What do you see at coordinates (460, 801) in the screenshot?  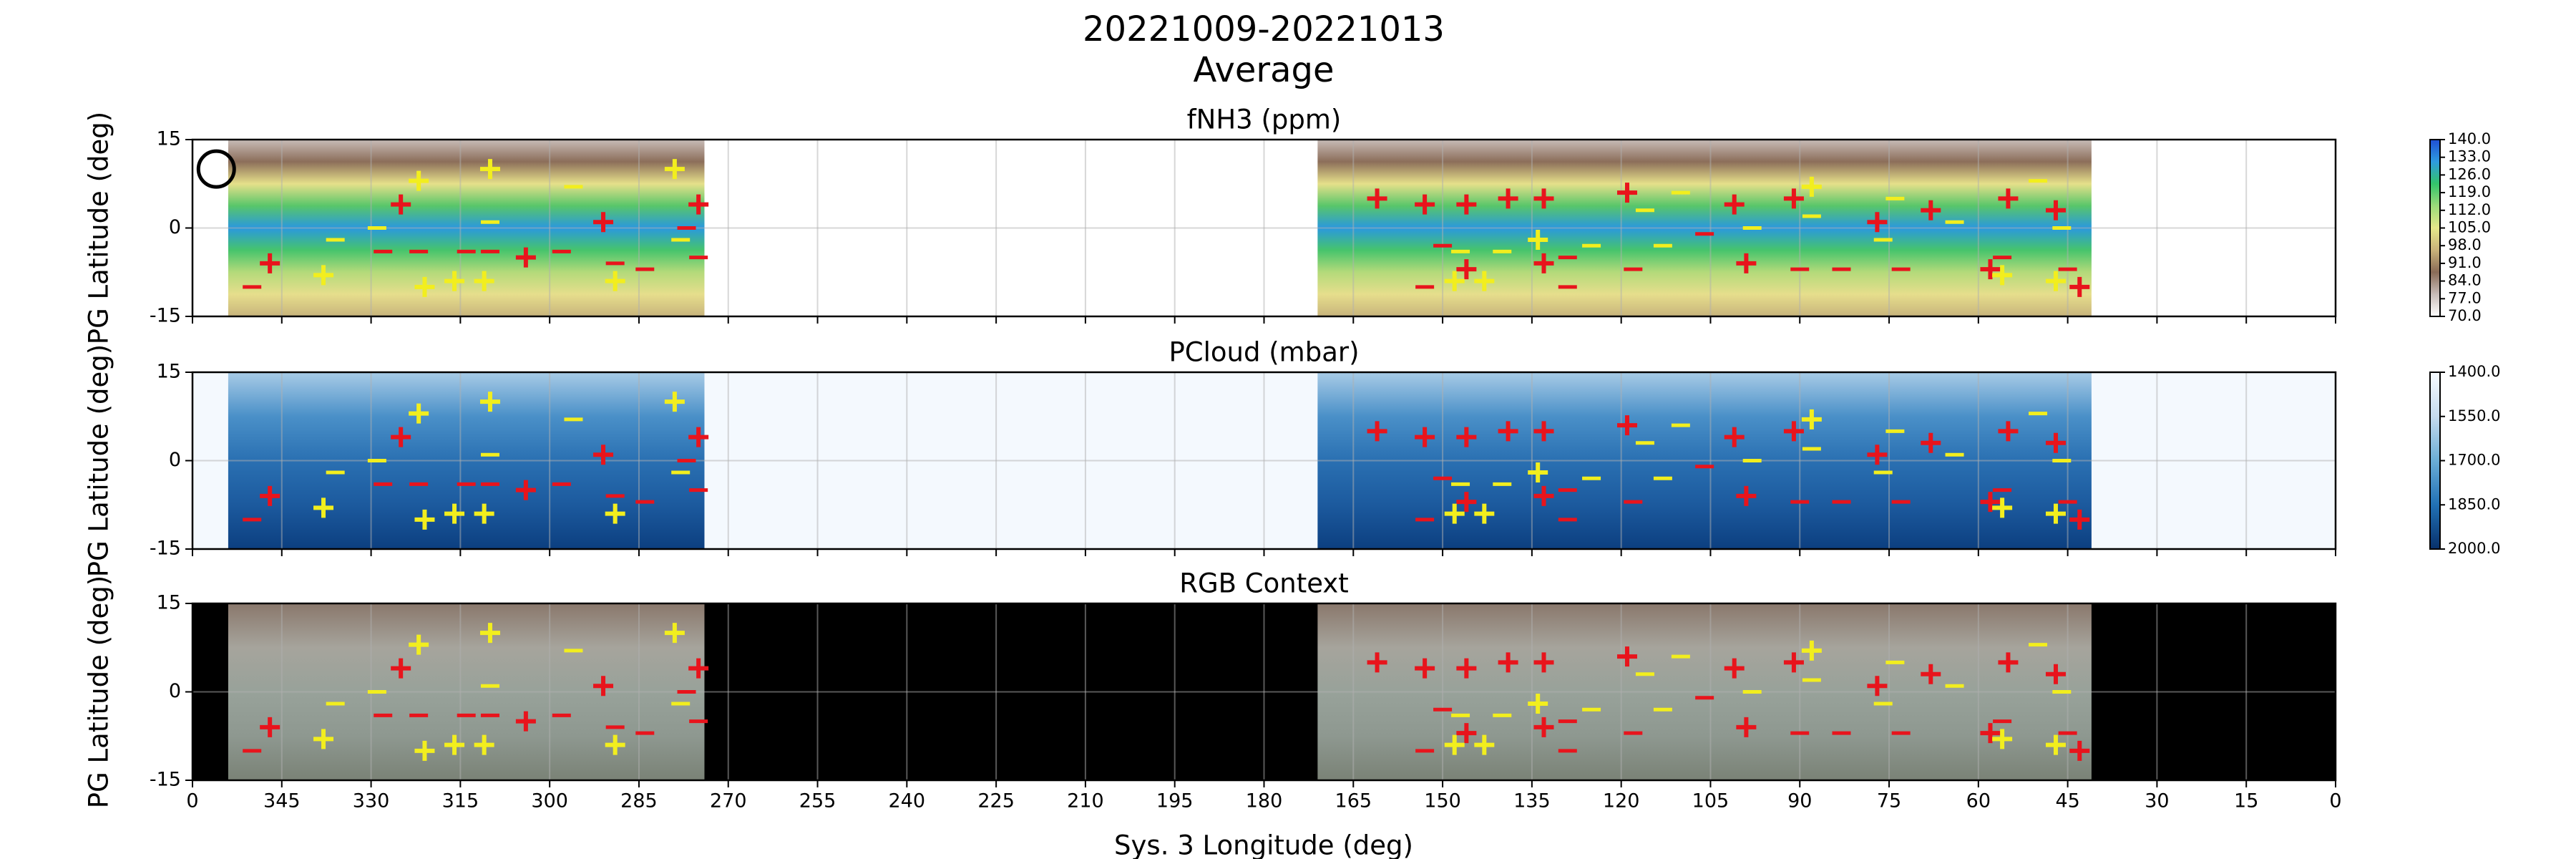 I see `x-tick-label: 315` at bounding box center [460, 801].